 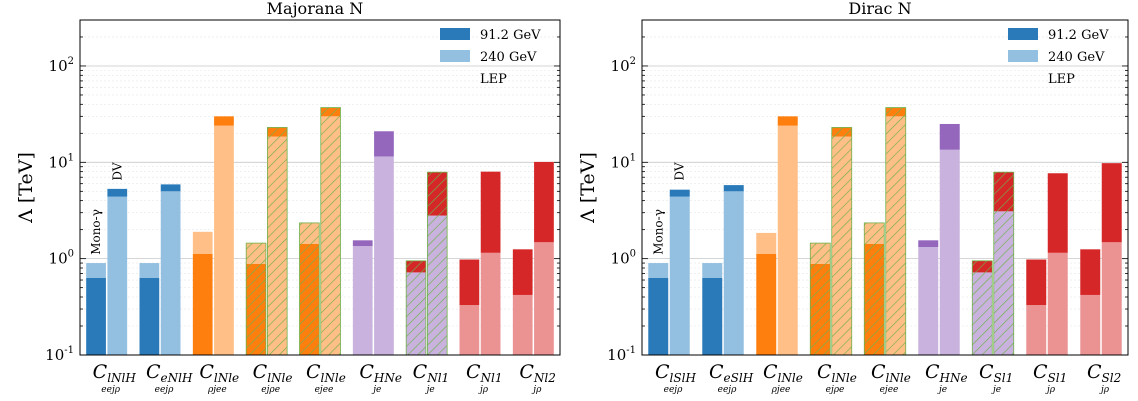 What do you see at coordinates (437, 378) in the screenshot?
I see `x-label-sub: Nl1` at bounding box center [437, 378].